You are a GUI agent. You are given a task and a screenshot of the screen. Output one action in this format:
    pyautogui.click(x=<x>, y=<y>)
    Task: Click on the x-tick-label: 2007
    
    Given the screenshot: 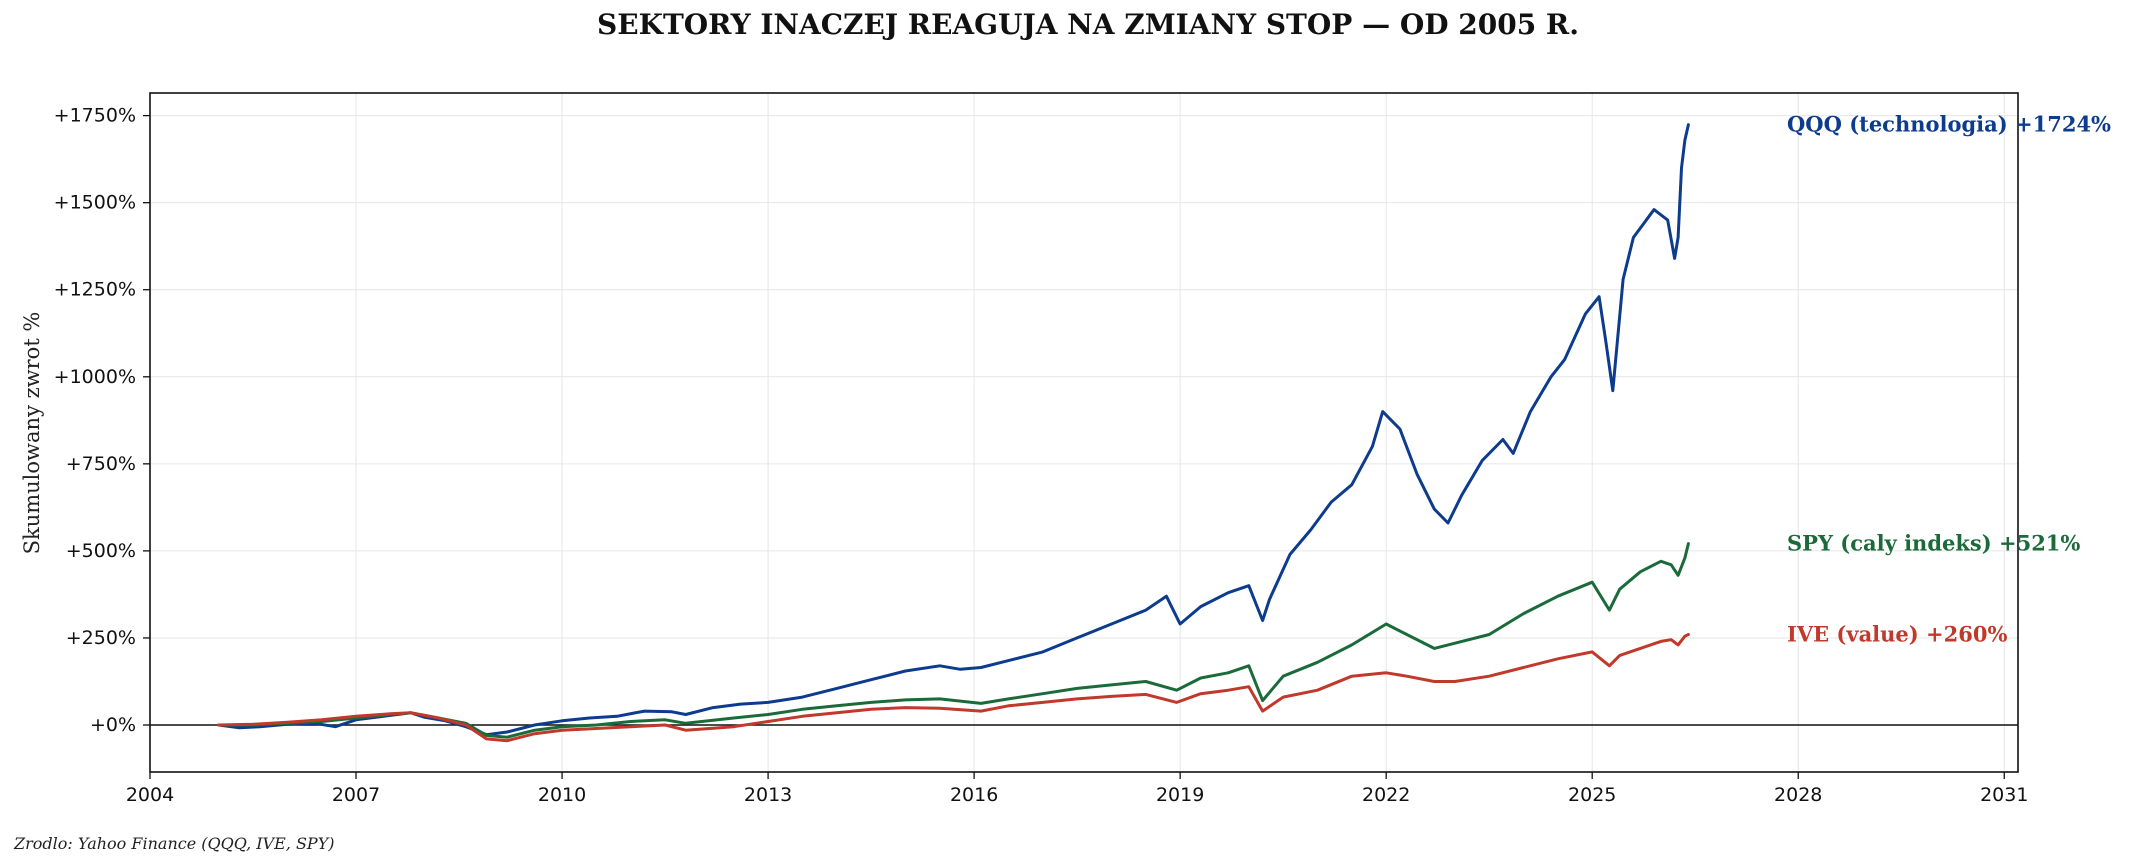 What is the action you would take?
    pyautogui.click(x=356, y=795)
    